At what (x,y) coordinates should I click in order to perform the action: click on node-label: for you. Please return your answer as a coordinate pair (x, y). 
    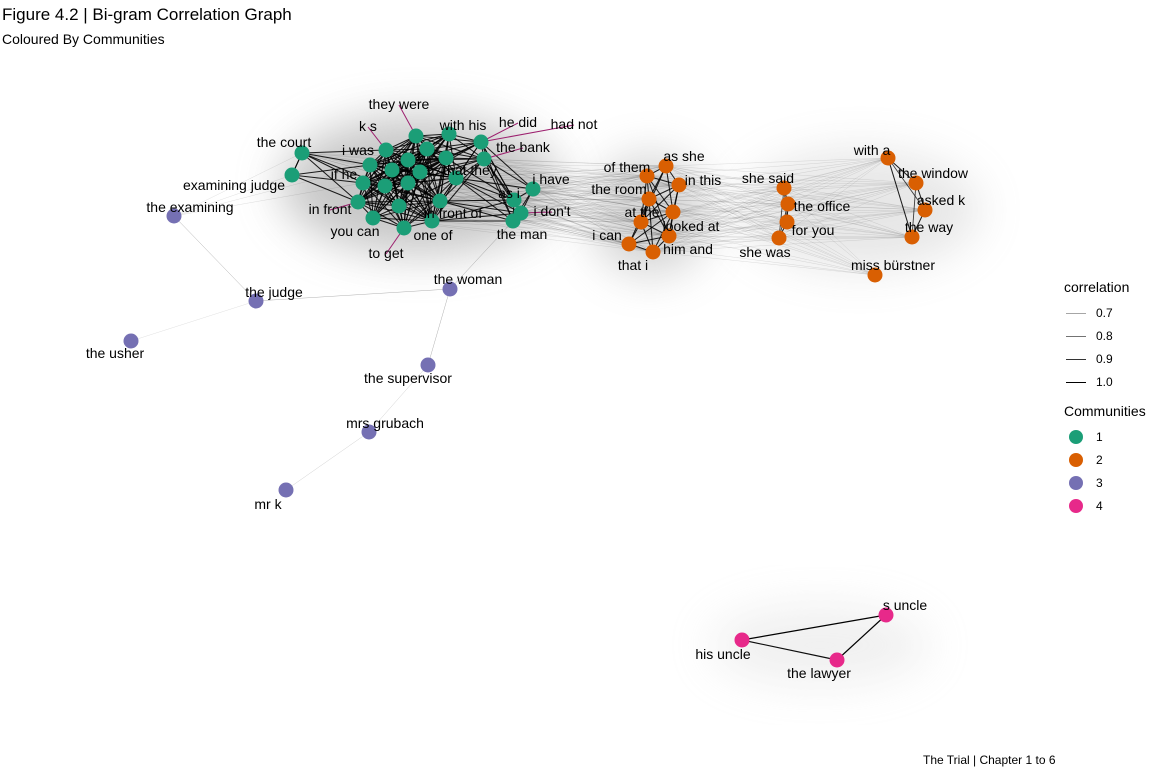
    Looking at the image, I should click on (813, 230).